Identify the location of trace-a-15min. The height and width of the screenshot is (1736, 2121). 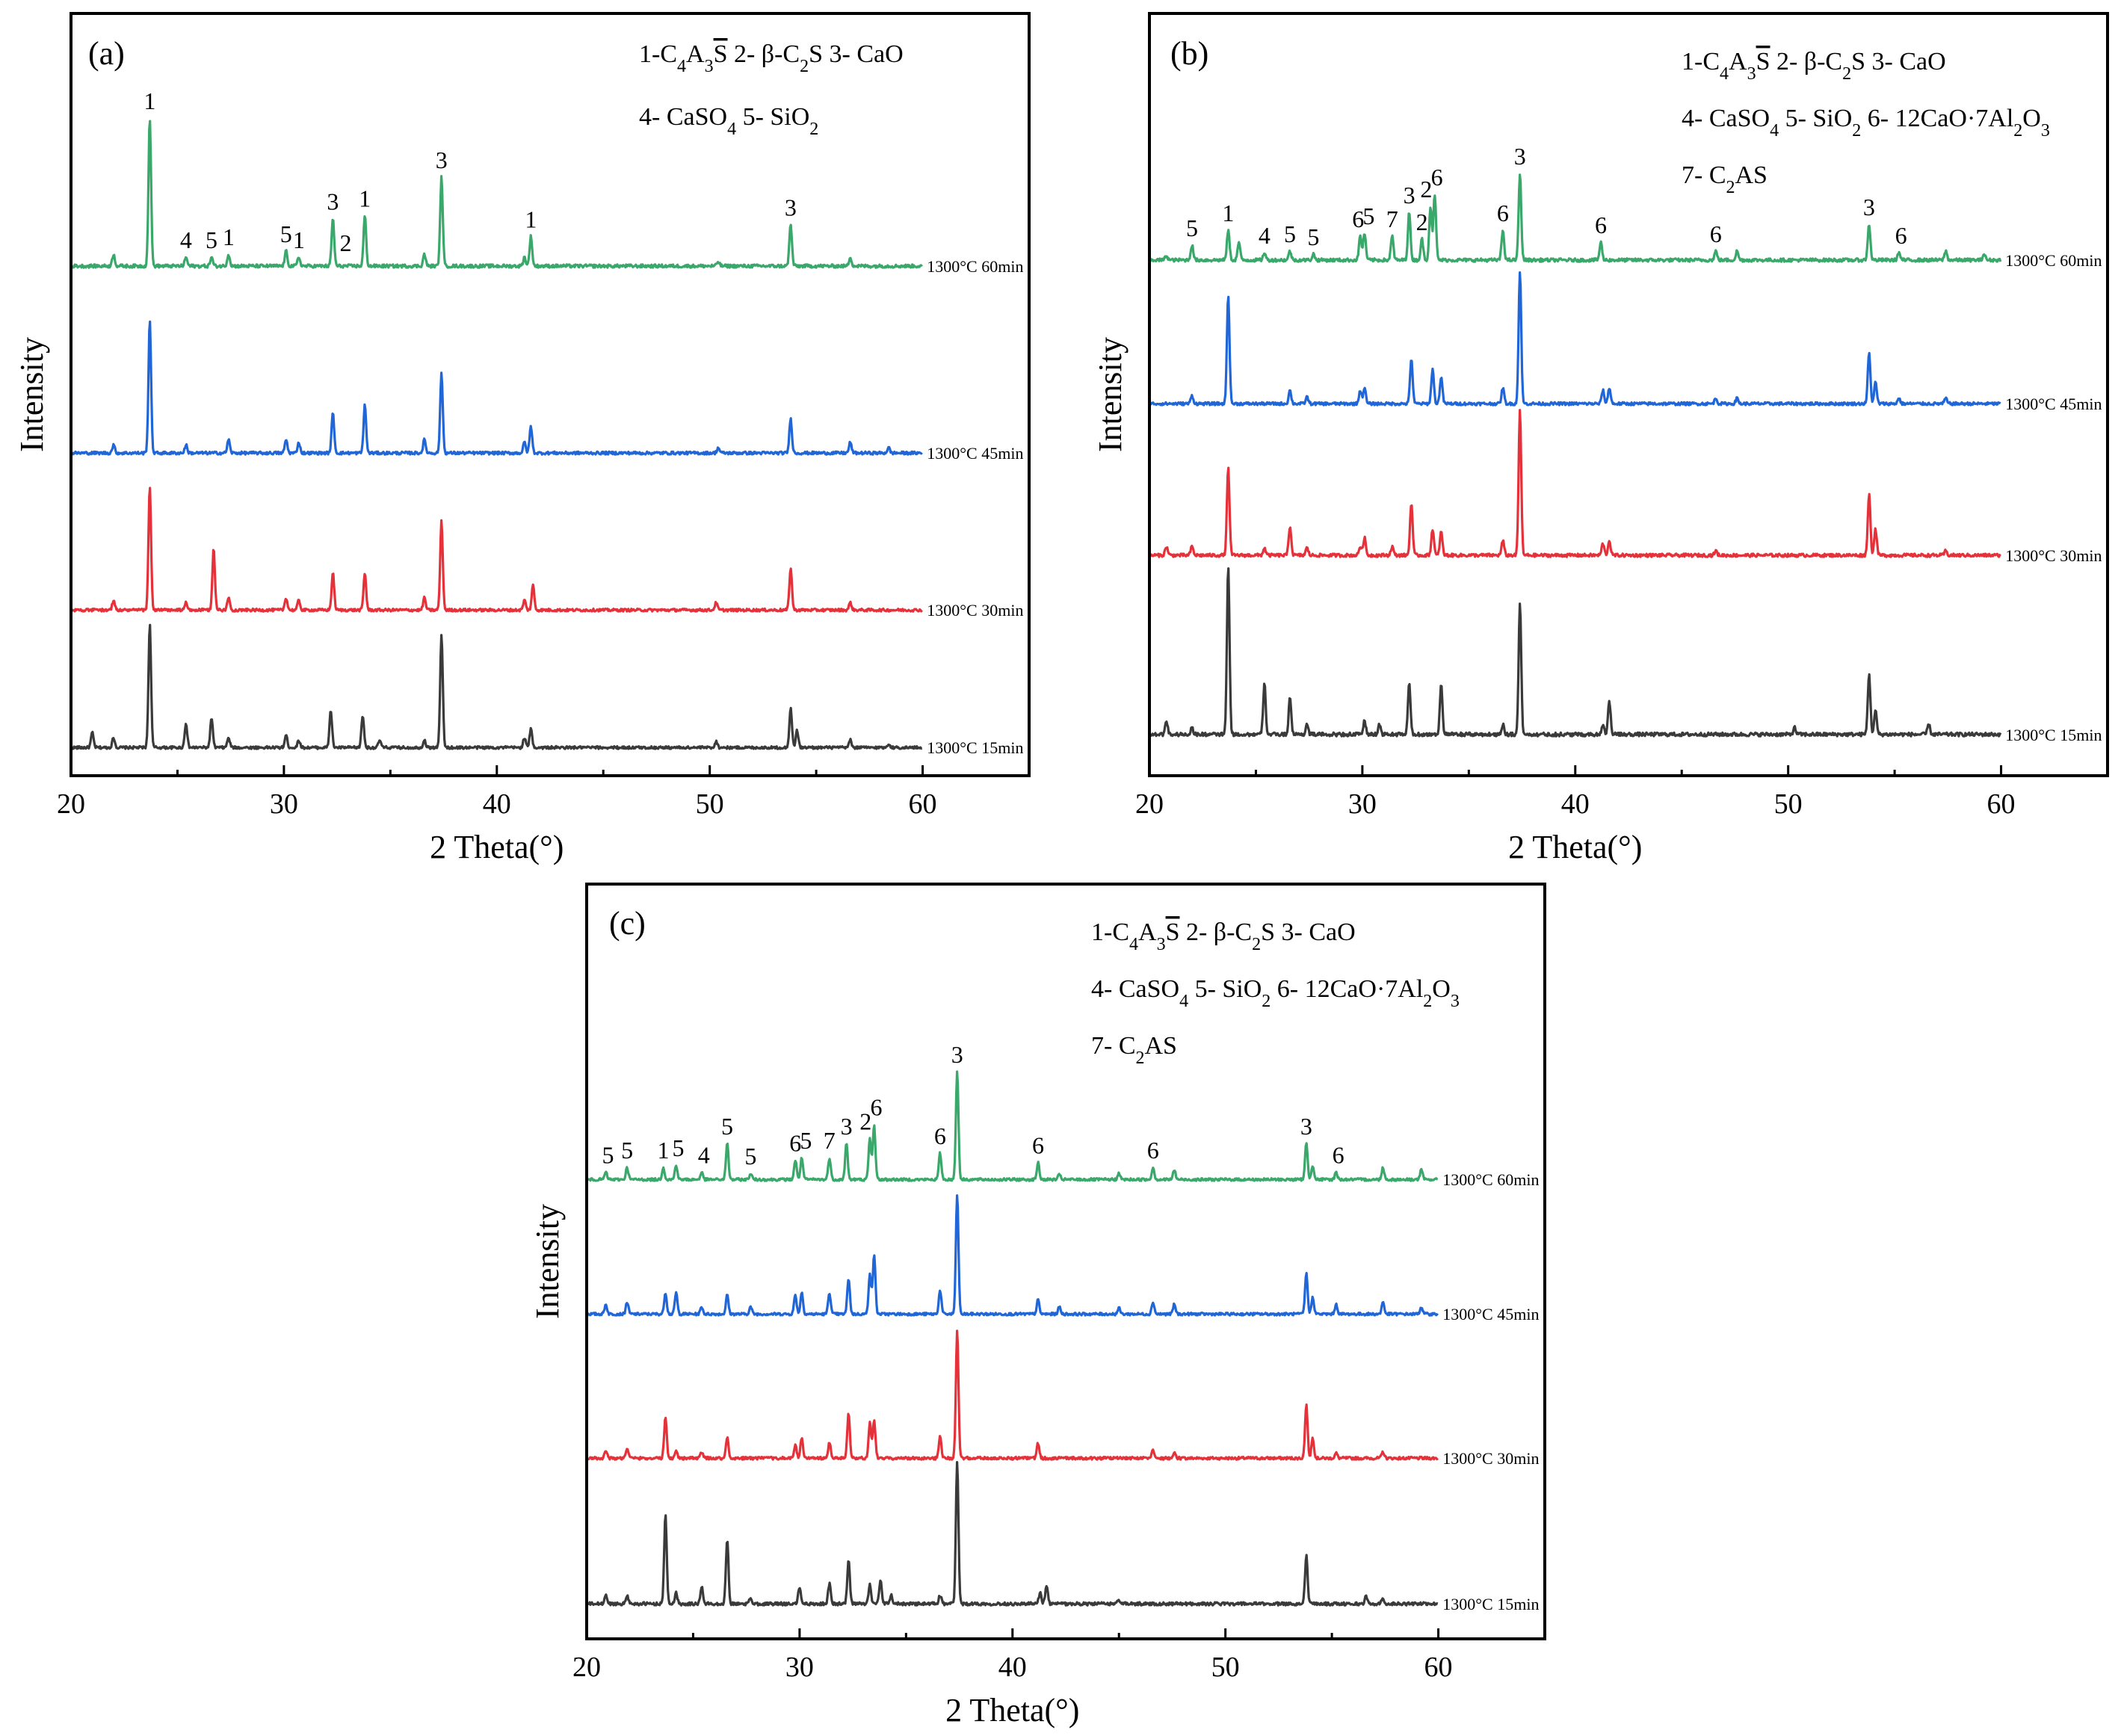
(496, 686).